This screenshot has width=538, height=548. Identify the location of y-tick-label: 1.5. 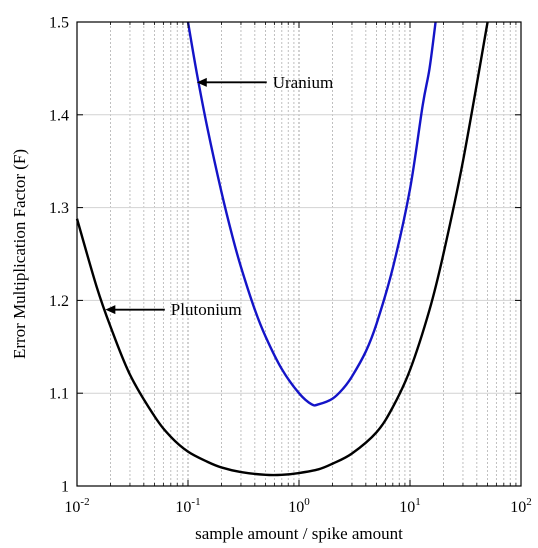
(59, 23).